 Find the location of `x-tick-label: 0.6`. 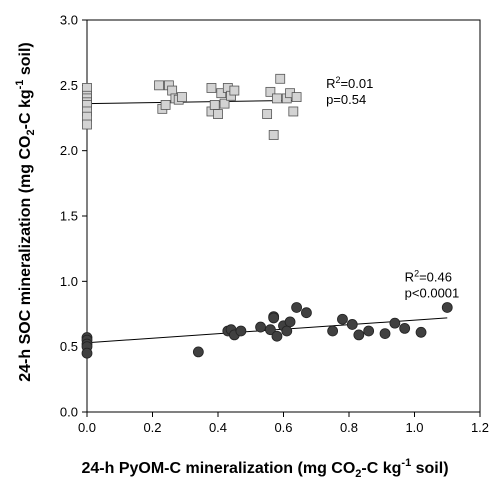

x-tick-label: 0.6 is located at coordinates (283, 427).